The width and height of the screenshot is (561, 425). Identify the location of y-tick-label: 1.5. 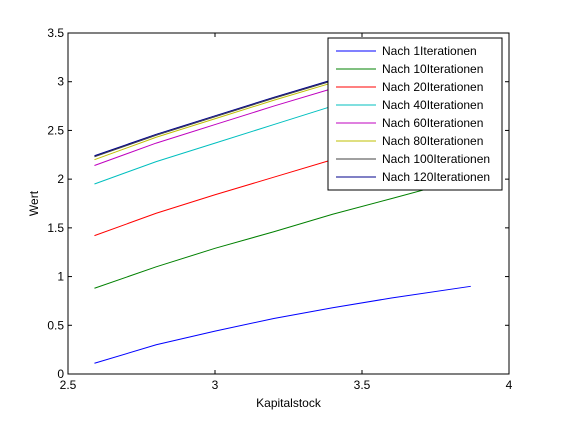
(55, 228).